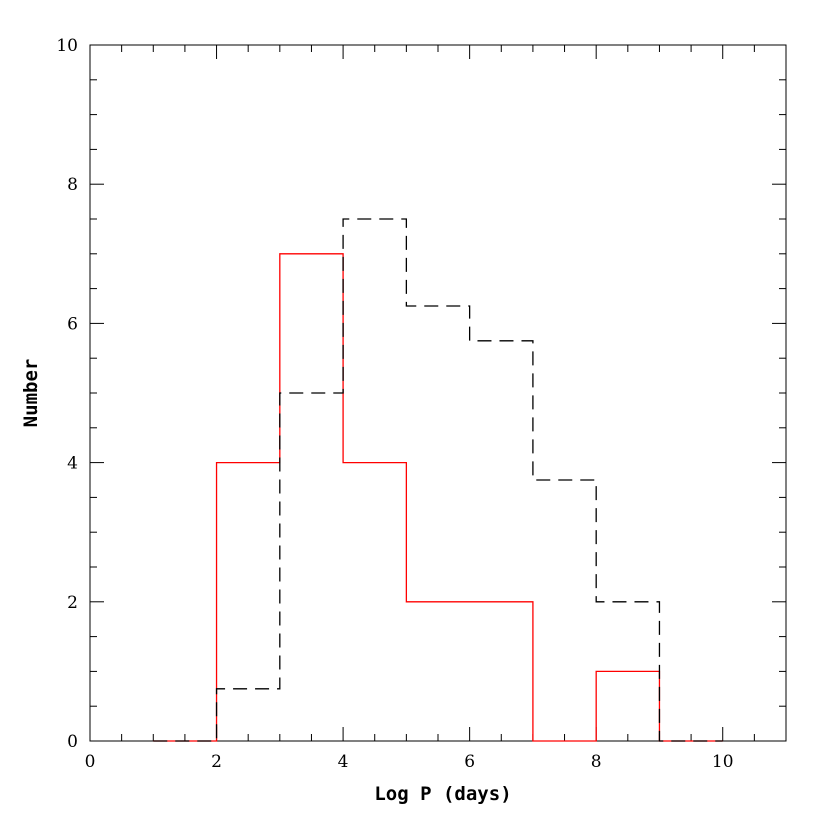 This screenshot has height=830, width=830. What do you see at coordinates (596, 762) in the screenshot?
I see `x-tick-label: 8` at bounding box center [596, 762].